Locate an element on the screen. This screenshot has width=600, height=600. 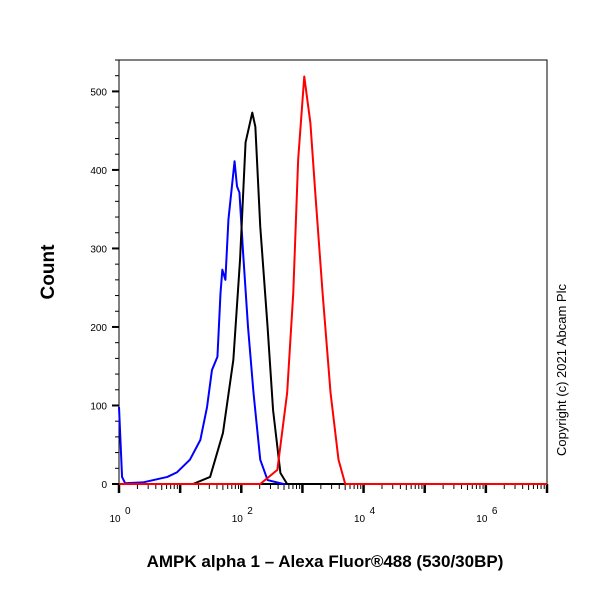
y-tick-label: 500 is located at coordinates (98, 92).